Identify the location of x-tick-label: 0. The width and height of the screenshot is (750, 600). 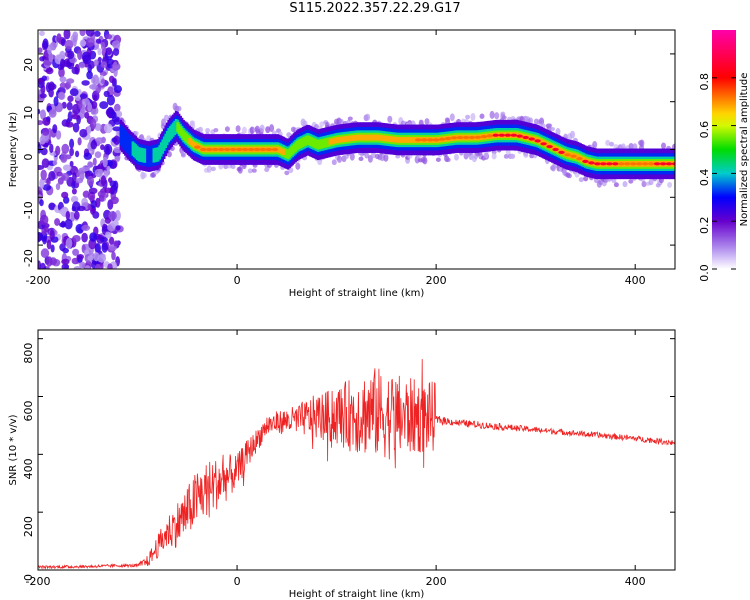
(237, 581).